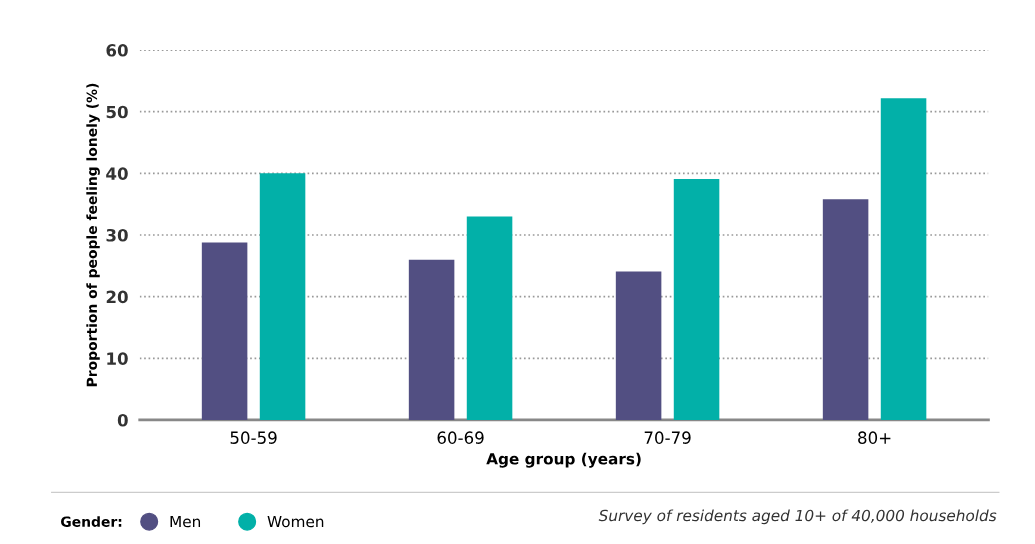 This screenshot has height=544, width=1035. Describe the element at coordinates (93, 235) in the screenshot. I see `y-axis-title: Proportion of people feeling lonely (%)` at that location.